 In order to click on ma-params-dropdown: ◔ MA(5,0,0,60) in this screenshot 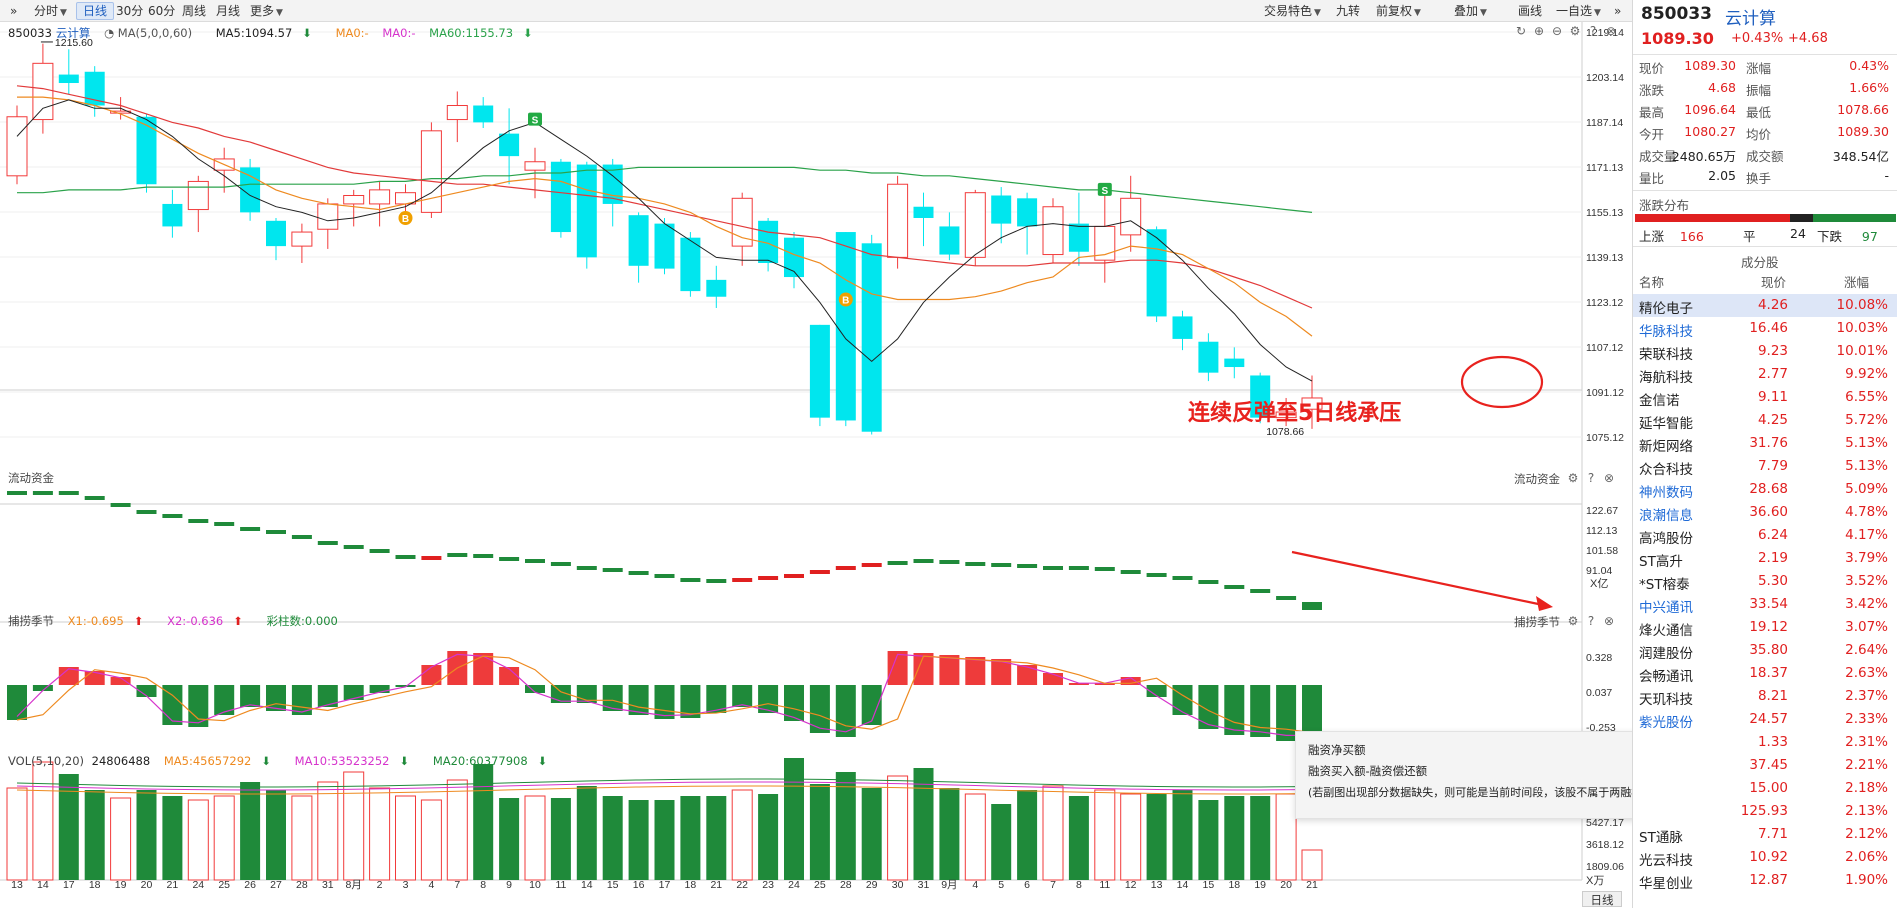, I will do `click(148, 33)`.